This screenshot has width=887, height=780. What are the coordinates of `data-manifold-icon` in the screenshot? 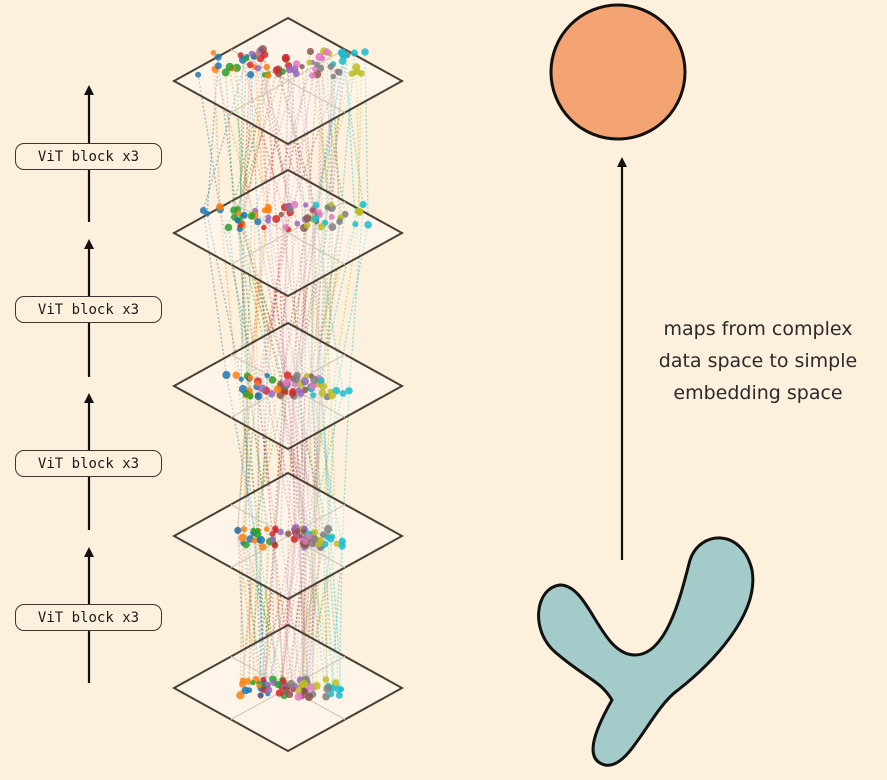 It's located at (646, 651).